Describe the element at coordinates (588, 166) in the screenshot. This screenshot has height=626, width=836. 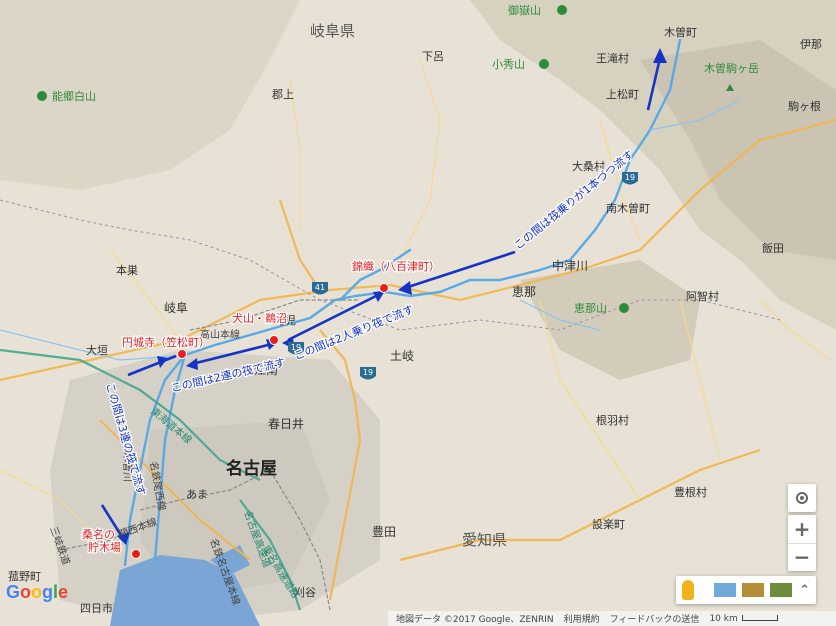
I see `place-okuwa: 大桑村` at that location.